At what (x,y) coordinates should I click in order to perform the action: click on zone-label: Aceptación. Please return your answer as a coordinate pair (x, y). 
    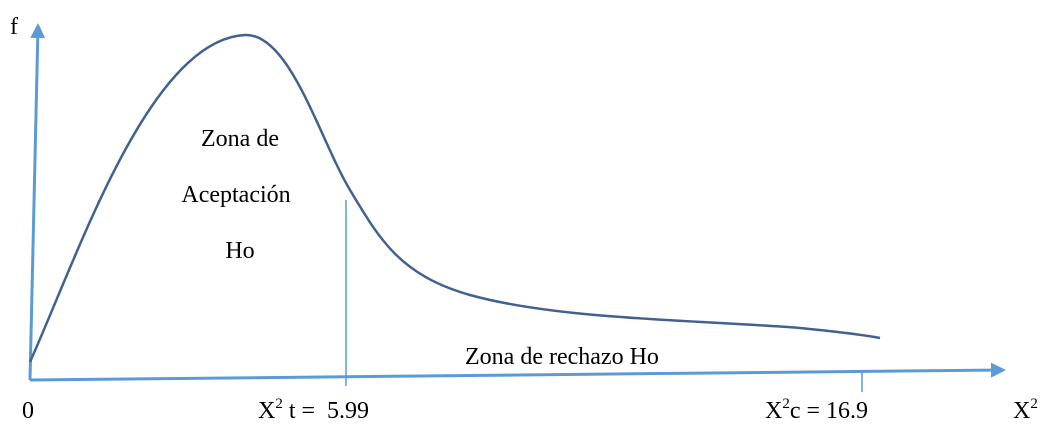
    Looking at the image, I should click on (235, 195).